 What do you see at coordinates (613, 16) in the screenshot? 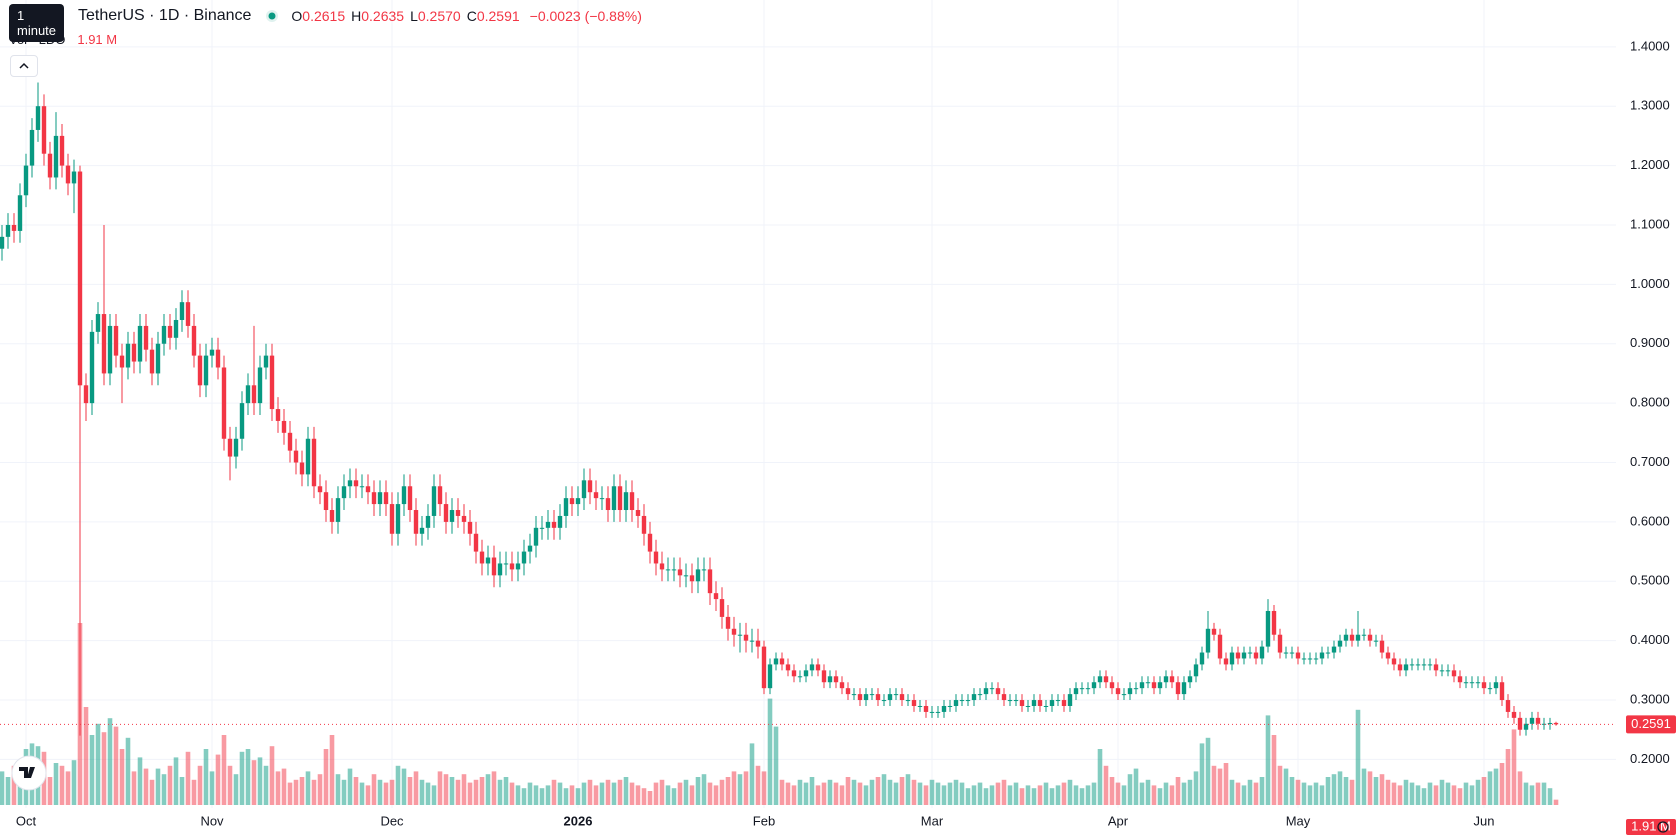
I see `change-pct: (−0.88%)` at bounding box center [613, 16].